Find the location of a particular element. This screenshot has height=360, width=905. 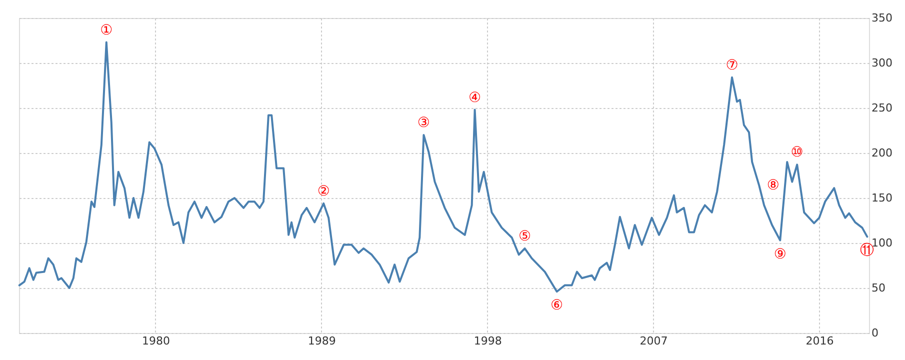

annotation: ② is located at coordinates (323, 191).